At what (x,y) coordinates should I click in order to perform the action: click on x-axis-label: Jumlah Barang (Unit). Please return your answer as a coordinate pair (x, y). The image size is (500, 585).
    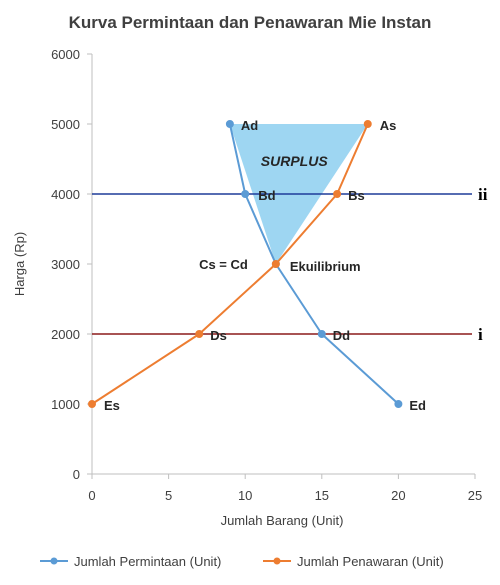
    Looking at the image, I should click on (282, 520).